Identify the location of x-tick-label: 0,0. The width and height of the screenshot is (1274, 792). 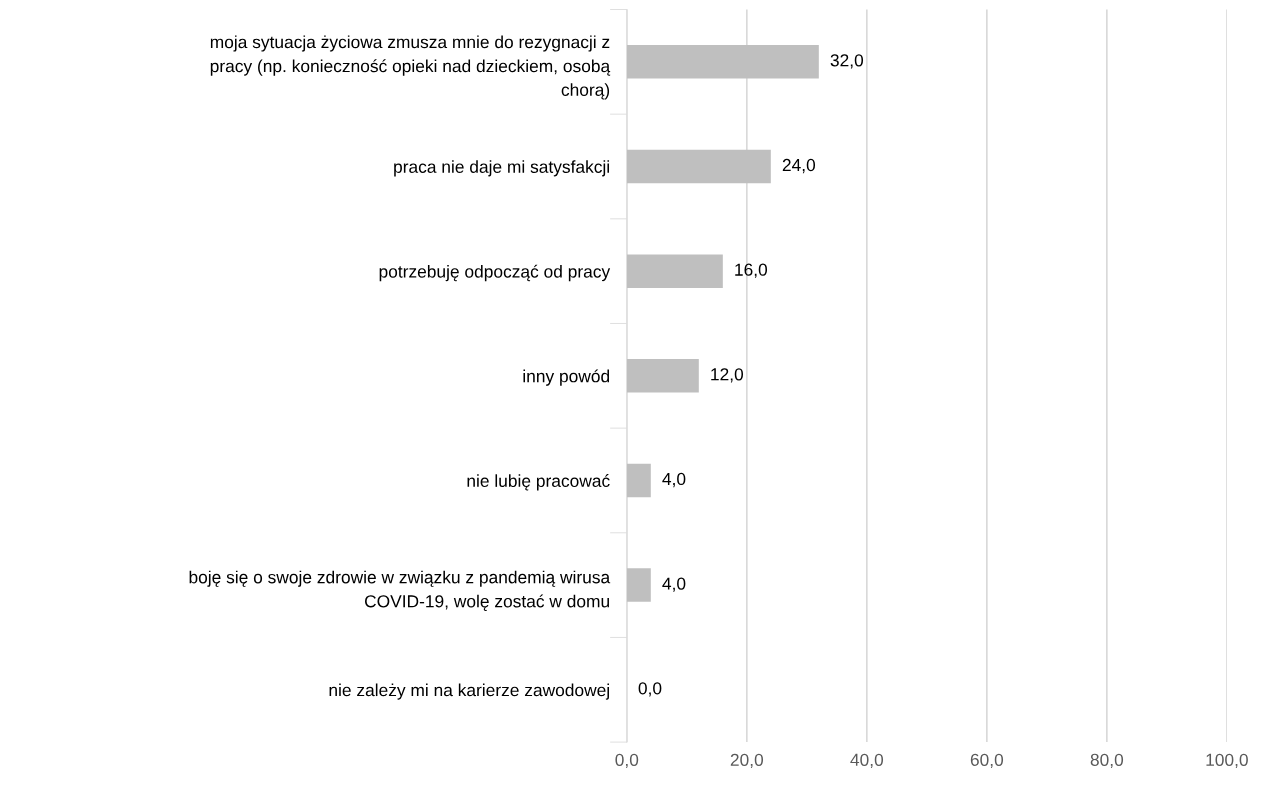
(627, 761).